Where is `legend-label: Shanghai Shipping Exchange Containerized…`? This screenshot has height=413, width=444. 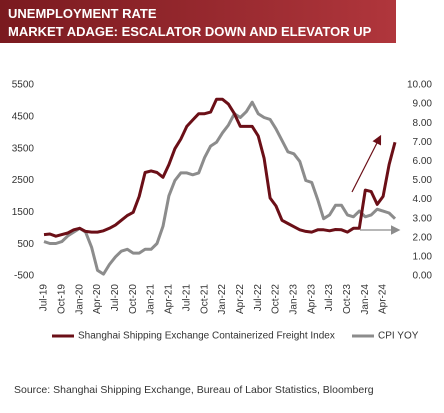
legend-label: Shanghai Shipping Exchange Containerized… is located at coordinates (206, 336).